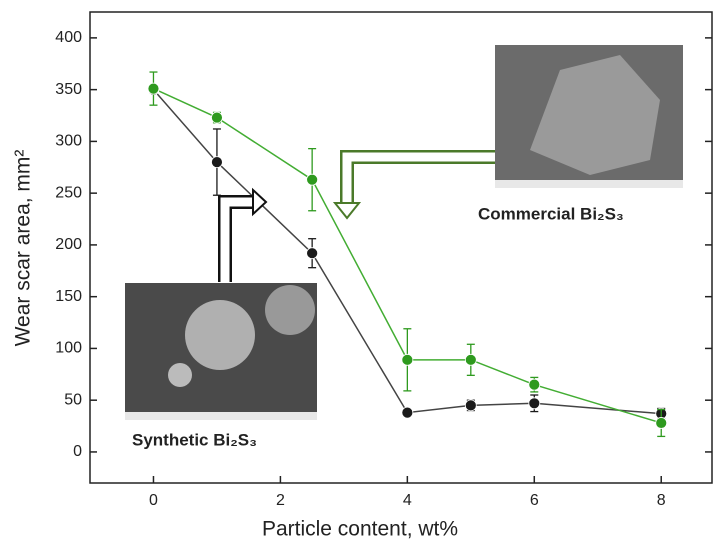 The width and height of the screenshot is (721, 555). I want to click on y-tick-label: 250, so click(68, 192).